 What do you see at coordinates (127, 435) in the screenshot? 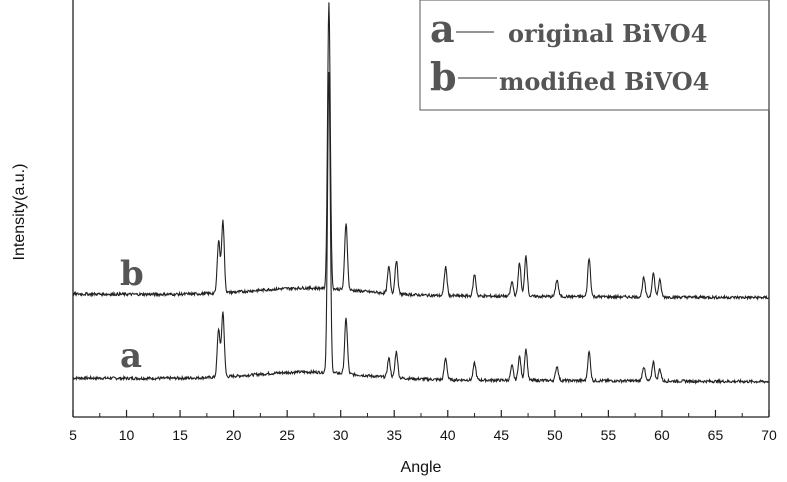
I see `x-tick-label: 10` at bounding box center [127, 435].